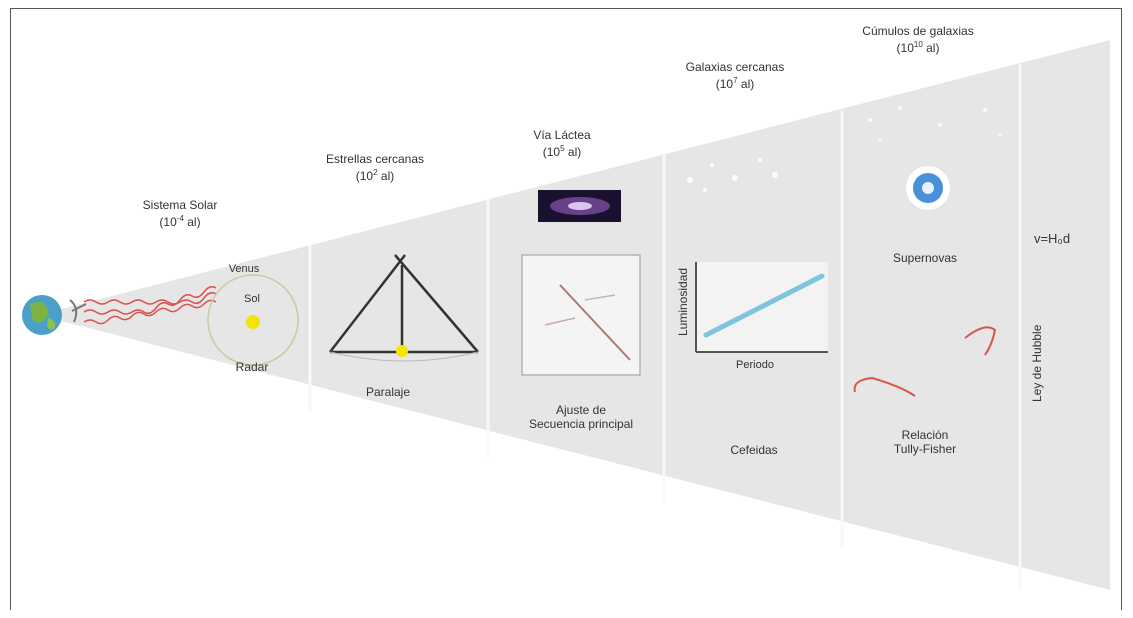  Describe the element at coordinates (150, 305) in the screenshot. I see `radar-wave` at that location.